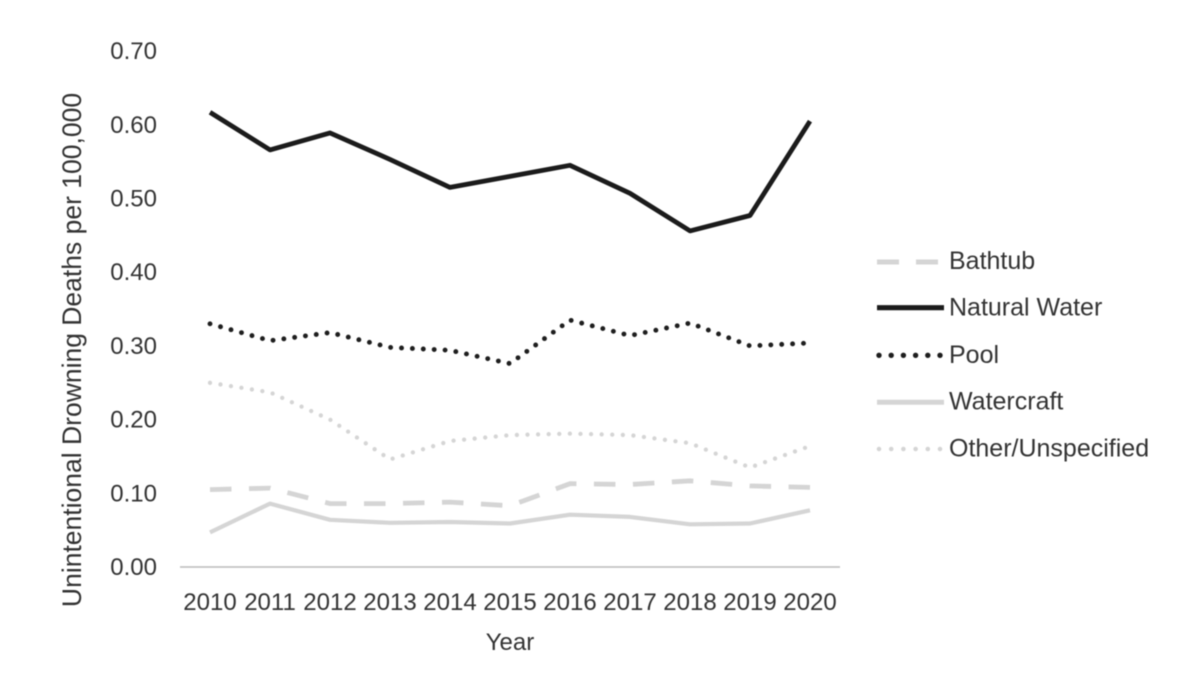 The image size is (1200, 696). I want to click on svg-text: 0.70, so click(133, 51).